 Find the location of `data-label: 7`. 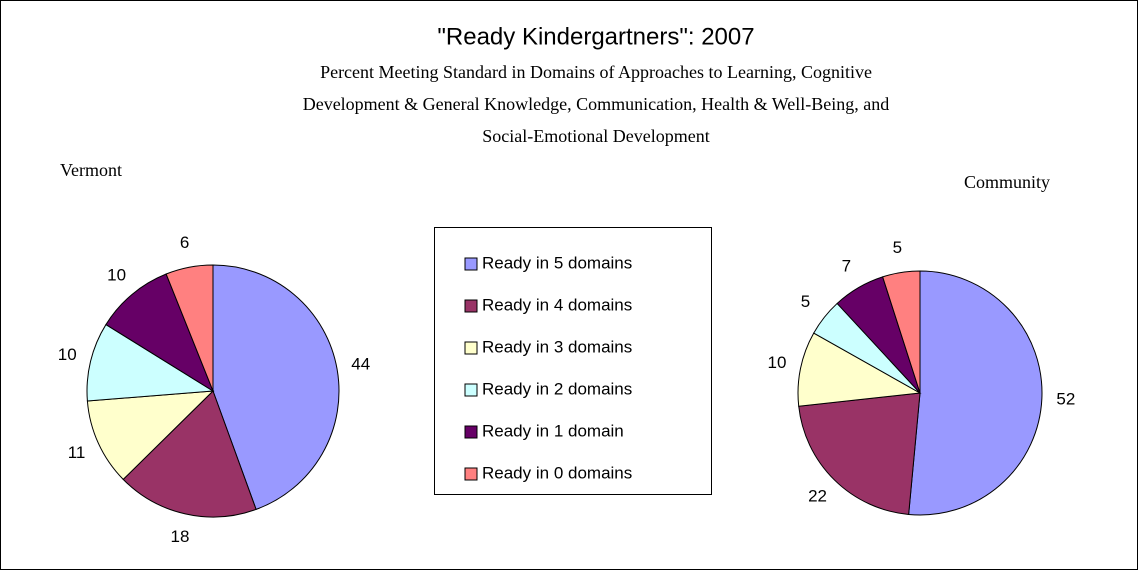

data-label: 7 is located at coordinates (846, 265).